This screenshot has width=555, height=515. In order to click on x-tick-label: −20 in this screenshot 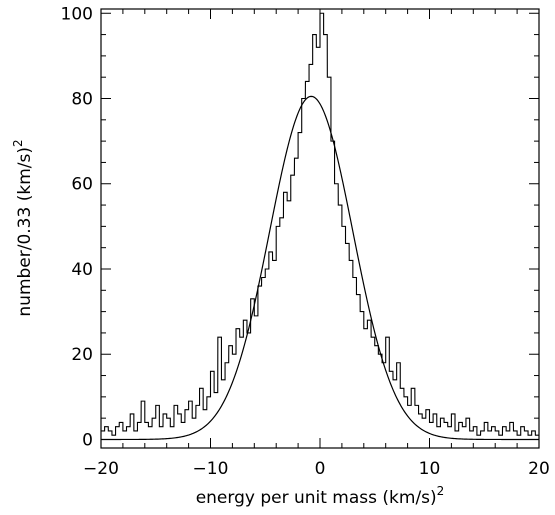, I will do `click(101, 469)`.